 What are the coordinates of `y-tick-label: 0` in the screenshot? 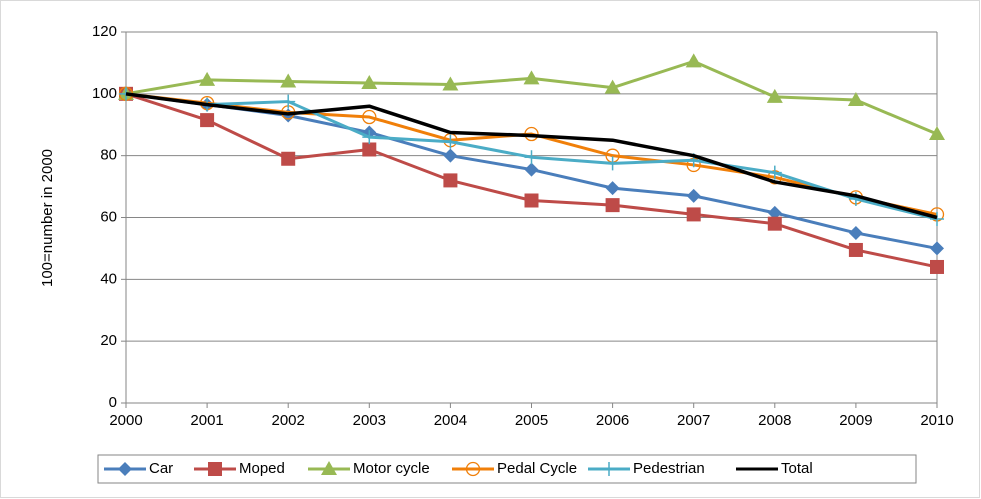 It's located at (113, 402).